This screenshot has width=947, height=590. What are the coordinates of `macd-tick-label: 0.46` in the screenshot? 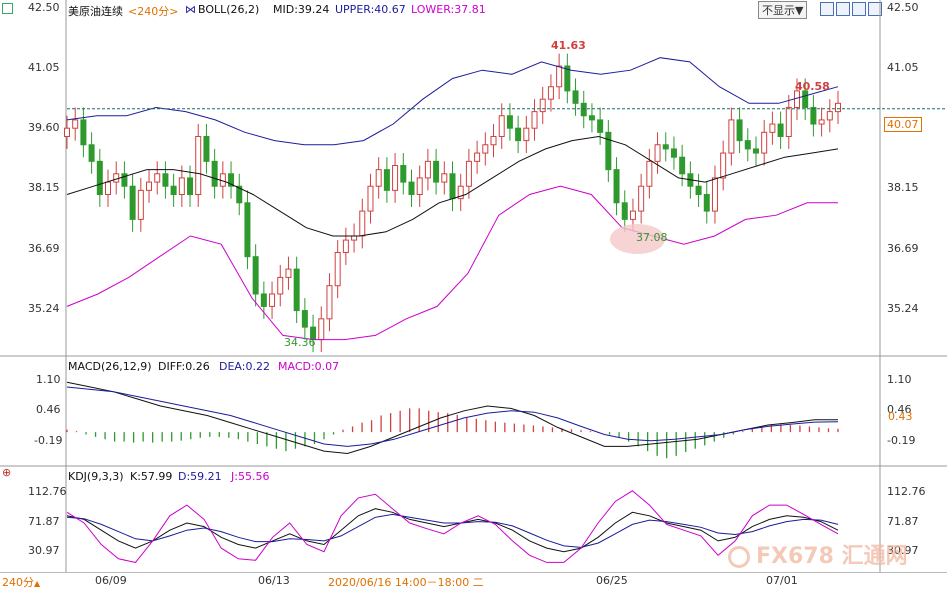 It's located at (899, 410).